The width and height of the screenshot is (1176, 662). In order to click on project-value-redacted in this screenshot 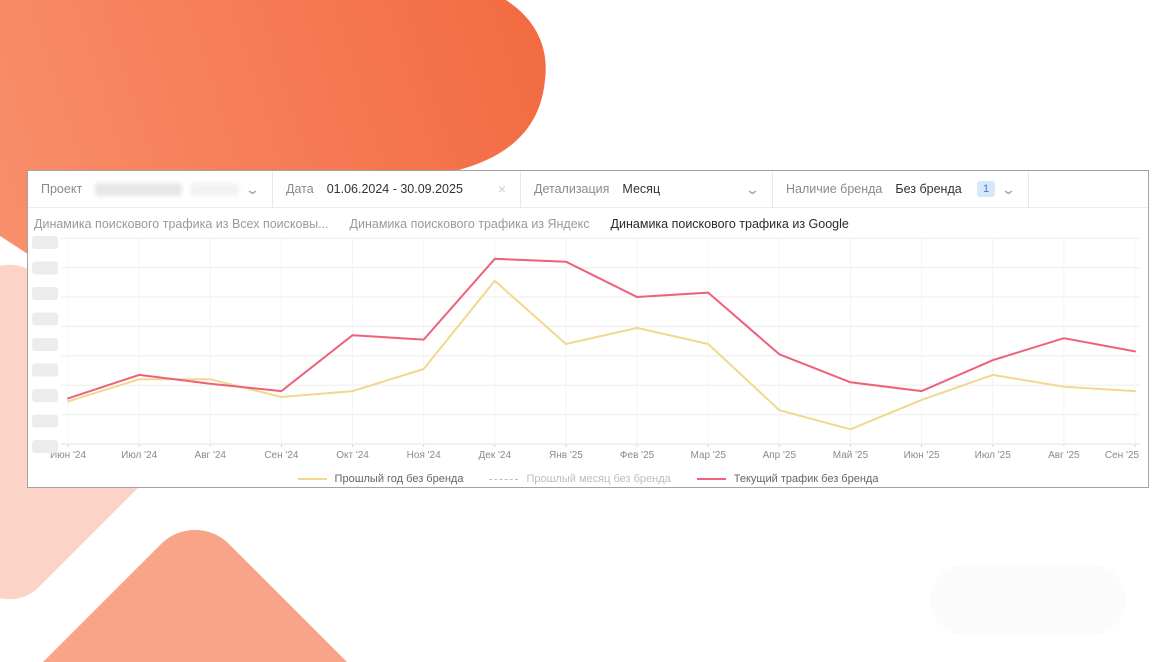, I will do `click(138, 189)`.